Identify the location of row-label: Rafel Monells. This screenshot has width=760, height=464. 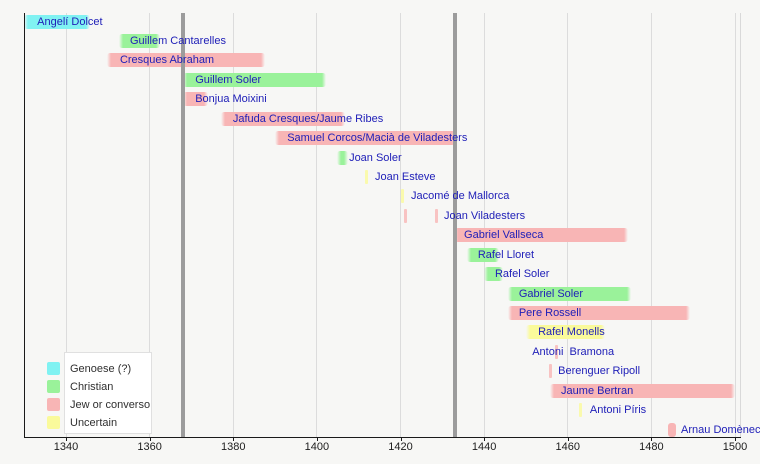
(571, 332).